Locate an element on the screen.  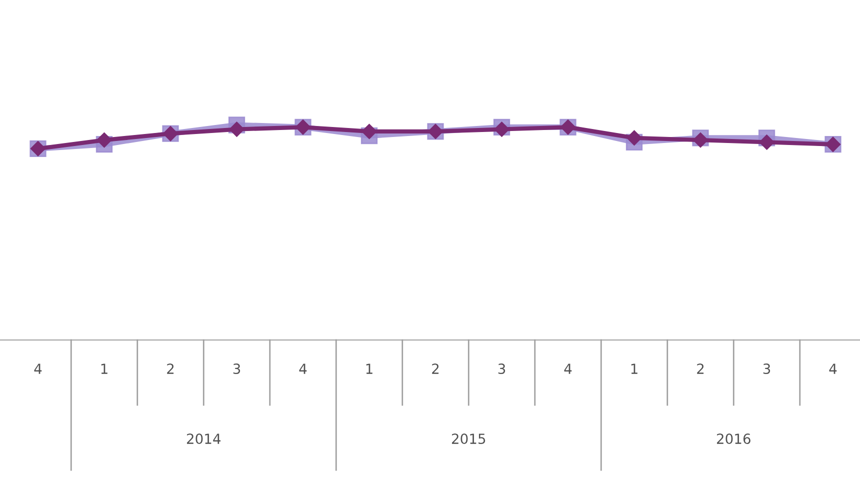
text: 2015 is located at coordinates (469, 439).